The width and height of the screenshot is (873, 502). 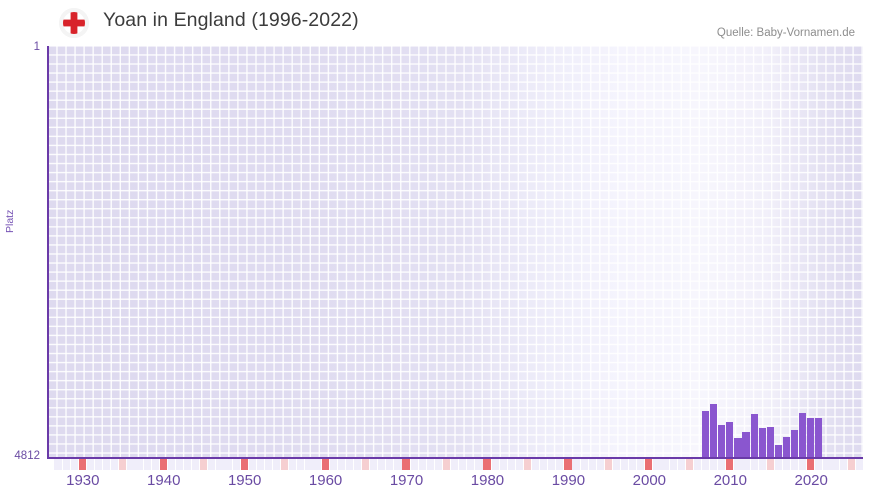 What do you see at coordinates (819, 438) in the screenshot?
I see `bar-2021` at bounding box center [819, 438].